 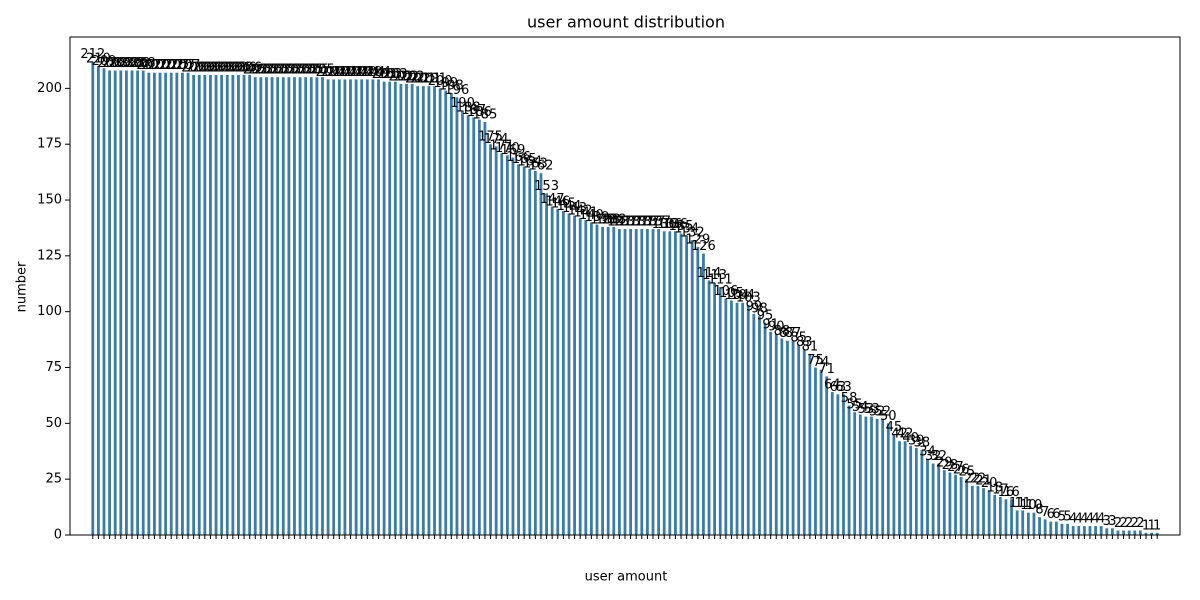 What do you see at coordinates (552, 199) in the screenshot?
I see `data-label: 147` at bounding box center [552, 199].